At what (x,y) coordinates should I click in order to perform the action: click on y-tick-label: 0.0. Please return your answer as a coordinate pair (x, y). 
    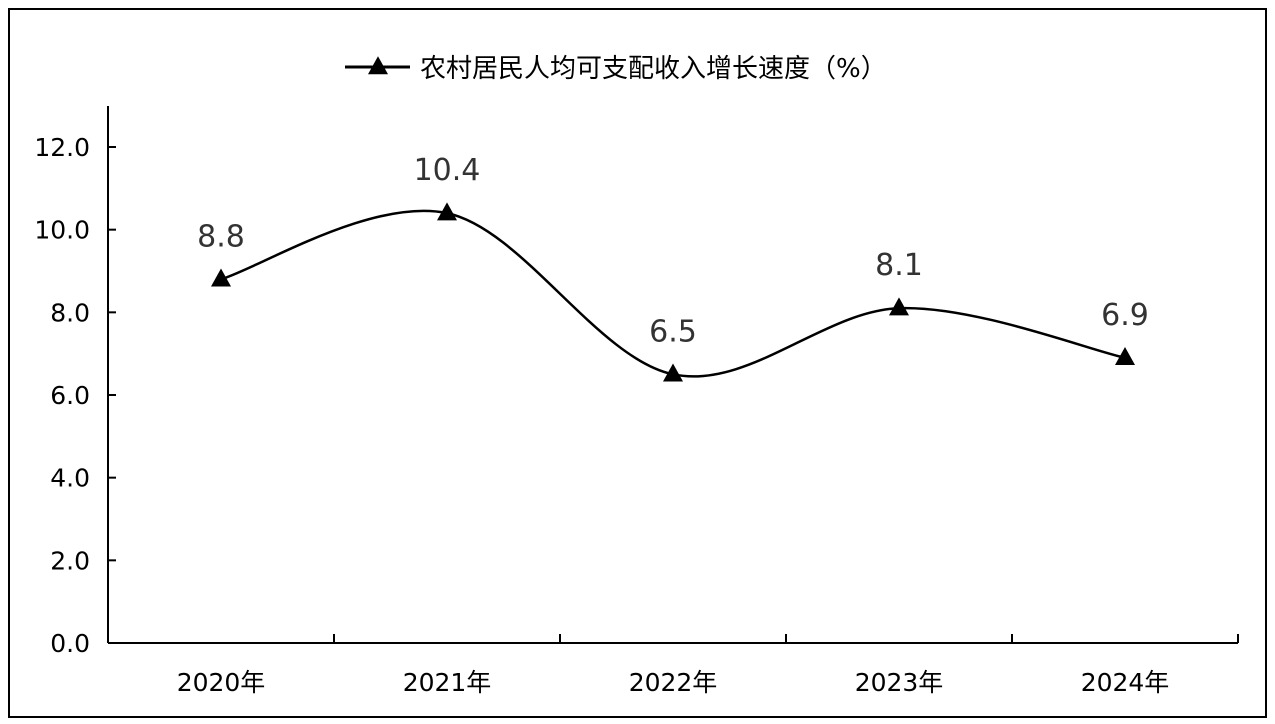
    Looking at the image, I should click on (70, 643).